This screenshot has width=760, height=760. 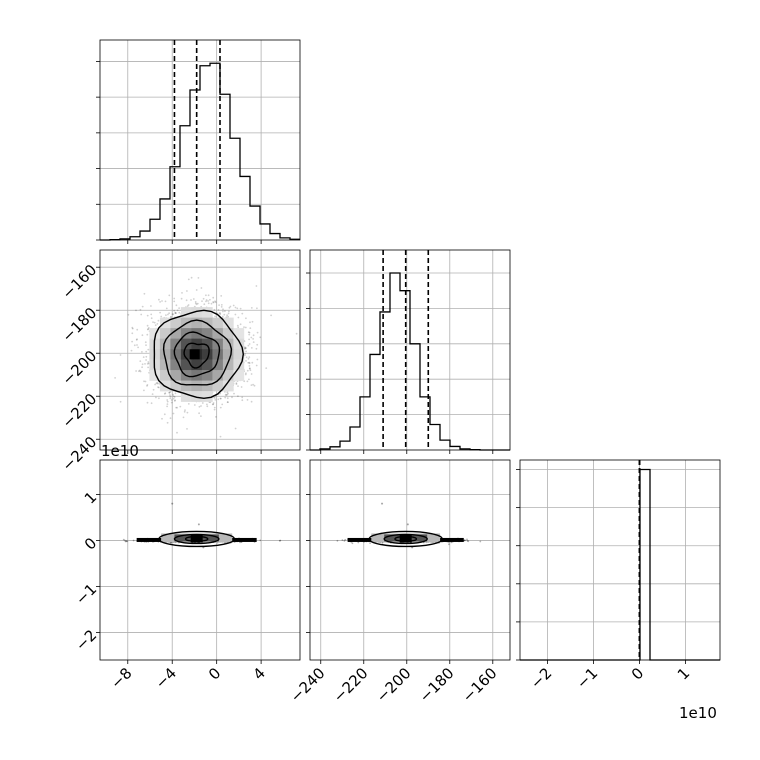 What do you see at coordinates (80, 282) in the screenshot?
I see `ytick-label-row1-4: −160` at bounding box center [80, 282].